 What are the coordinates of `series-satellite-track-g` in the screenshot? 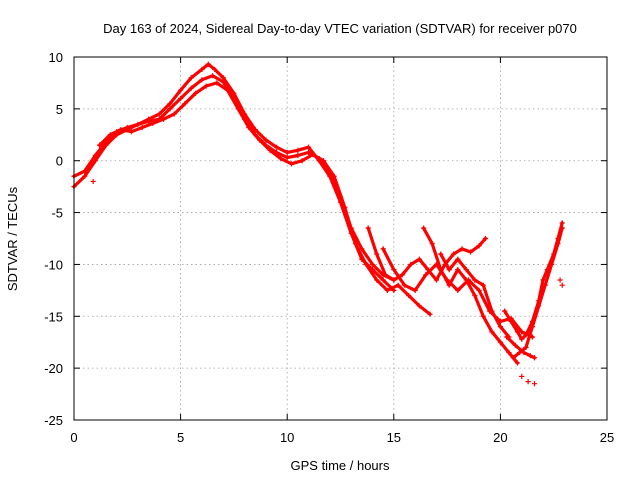 It's located at (475, 295).